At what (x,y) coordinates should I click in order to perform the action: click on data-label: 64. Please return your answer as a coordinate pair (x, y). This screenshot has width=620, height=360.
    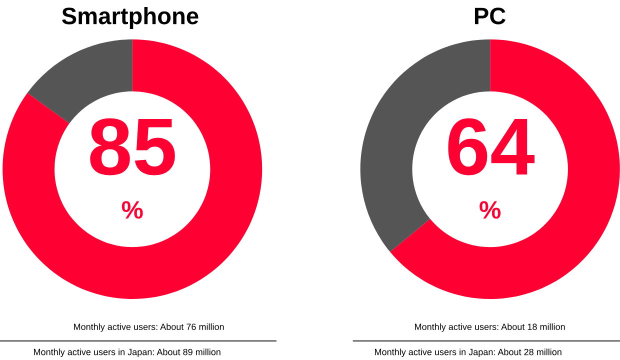
    Looking at the image, I should click on (491, 147).